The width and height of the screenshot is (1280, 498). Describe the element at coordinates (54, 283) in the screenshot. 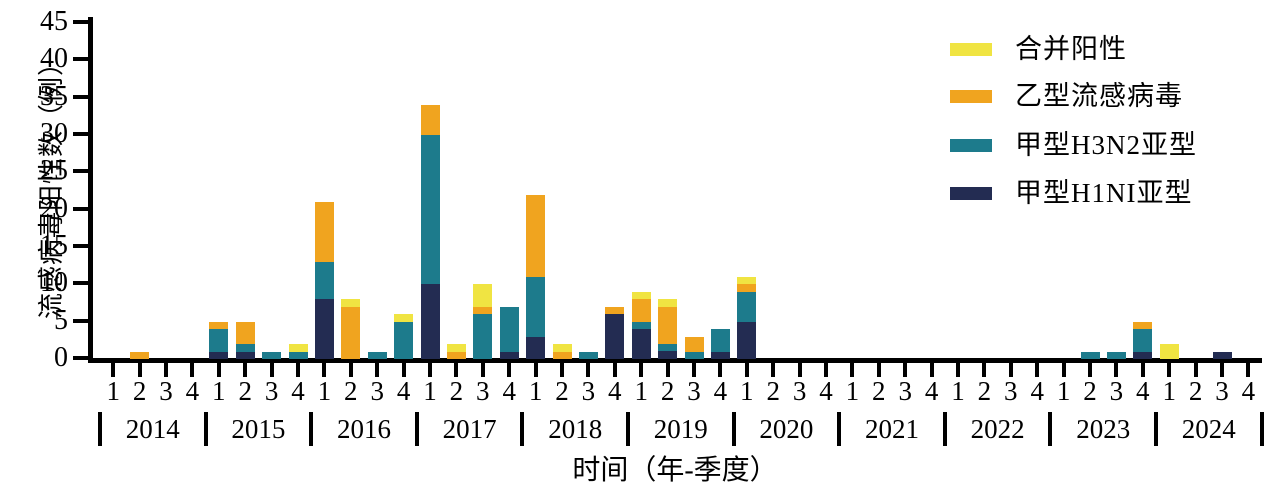

I see `y-tick-label: 10` at that location.